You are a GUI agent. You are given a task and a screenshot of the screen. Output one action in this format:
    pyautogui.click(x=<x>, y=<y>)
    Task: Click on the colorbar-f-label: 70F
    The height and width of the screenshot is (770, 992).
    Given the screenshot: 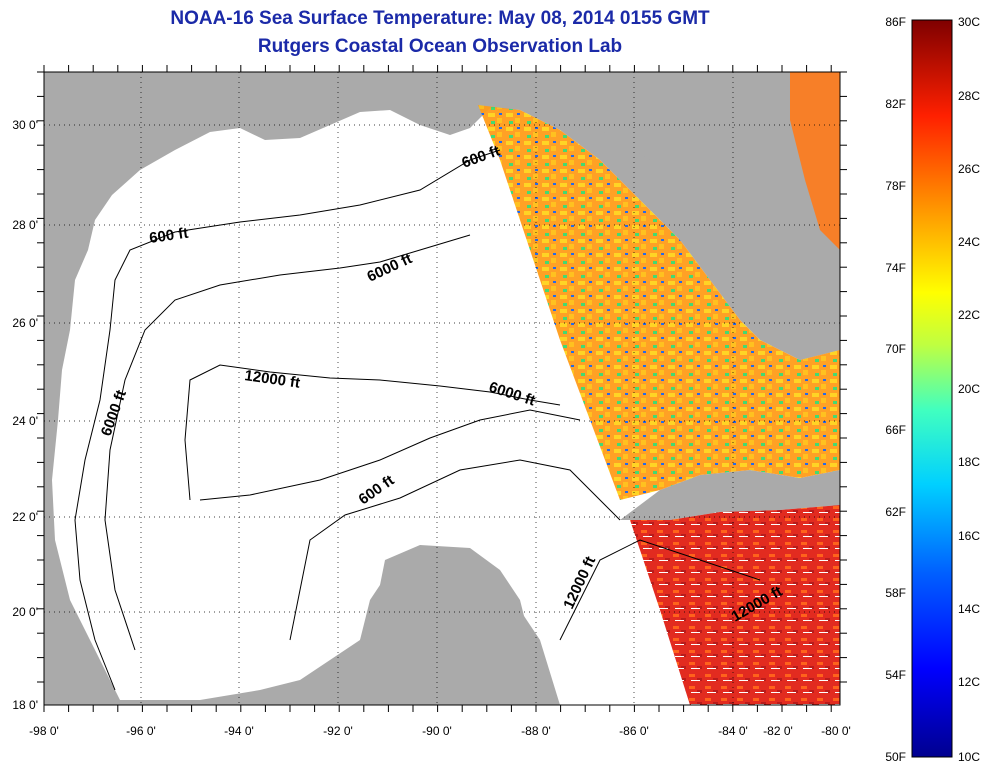 What is the action you would take?
    pyautogui.click(x=895, y=349)
    